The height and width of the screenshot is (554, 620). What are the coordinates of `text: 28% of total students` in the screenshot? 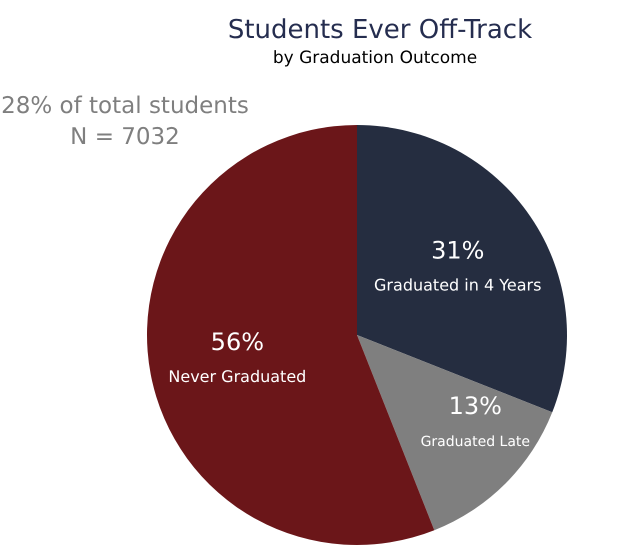 It's located at (125, 106).